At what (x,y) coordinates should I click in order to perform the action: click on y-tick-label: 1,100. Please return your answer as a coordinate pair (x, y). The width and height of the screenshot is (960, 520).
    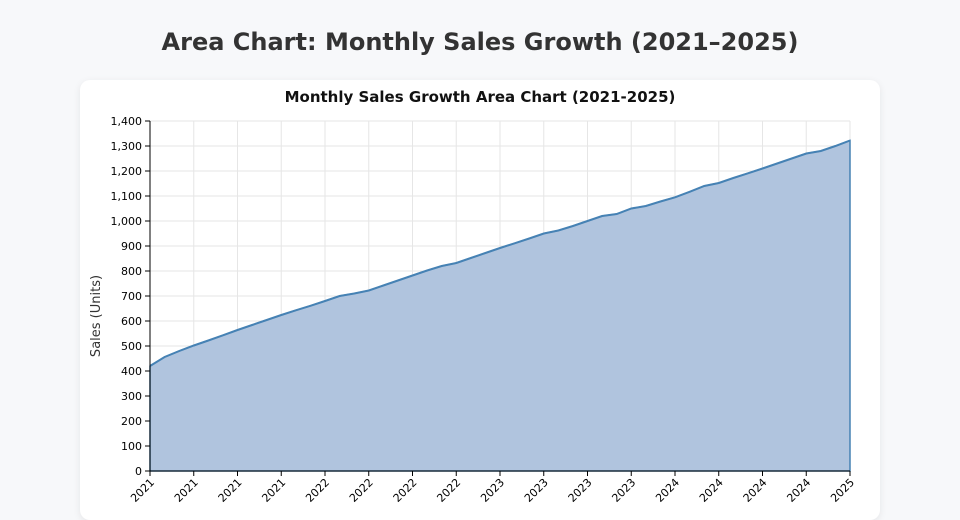
    Looking at the image, I should click on (127, 196).